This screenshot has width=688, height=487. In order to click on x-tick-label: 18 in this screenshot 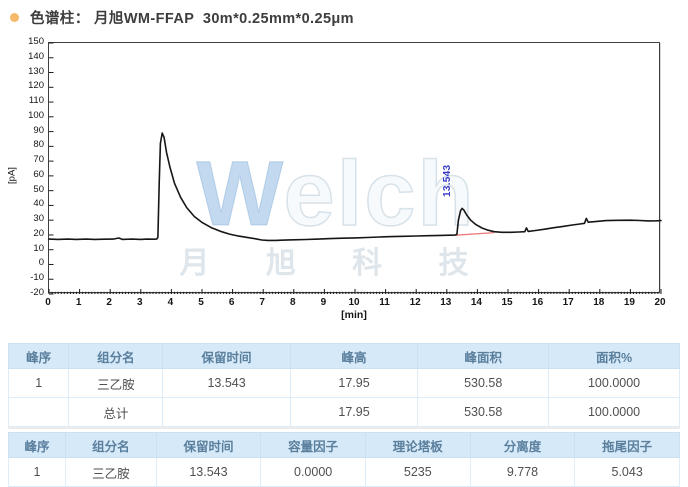, I will do `click(599, 302)`.